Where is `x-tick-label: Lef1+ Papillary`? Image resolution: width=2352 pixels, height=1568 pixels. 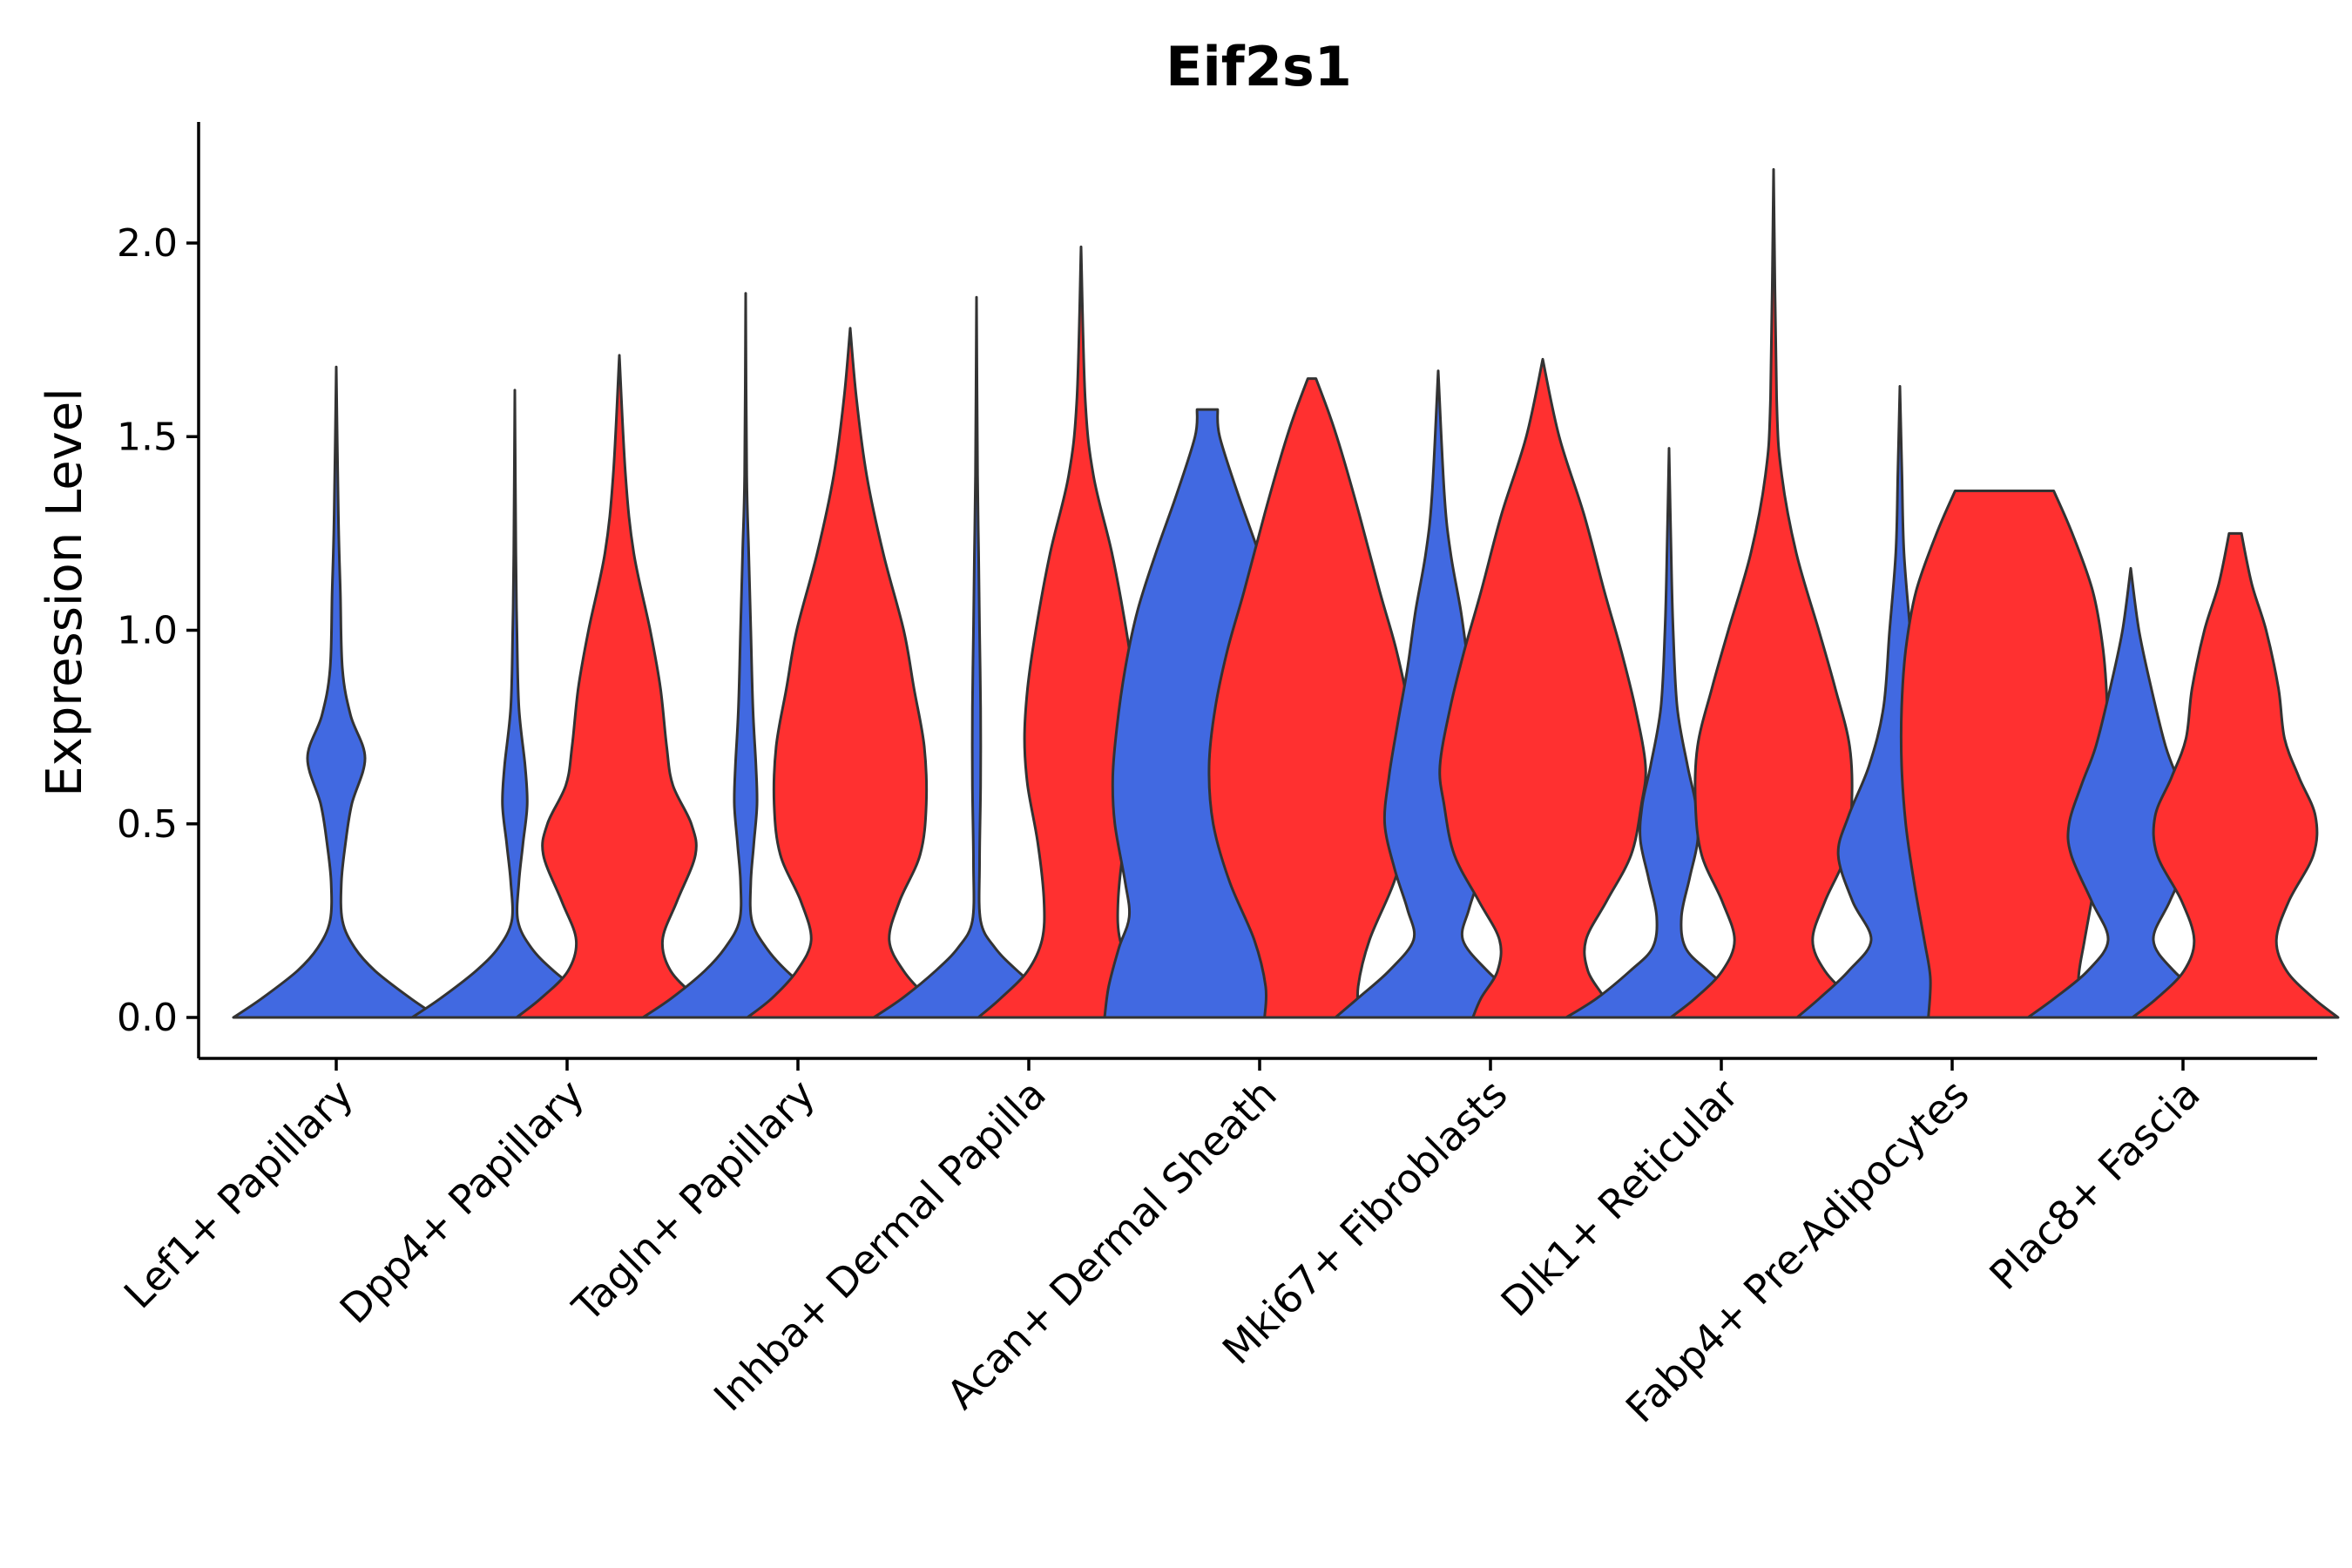 x-tick-label: Lef1+ Papillary is located at coordinates (238, 1194).